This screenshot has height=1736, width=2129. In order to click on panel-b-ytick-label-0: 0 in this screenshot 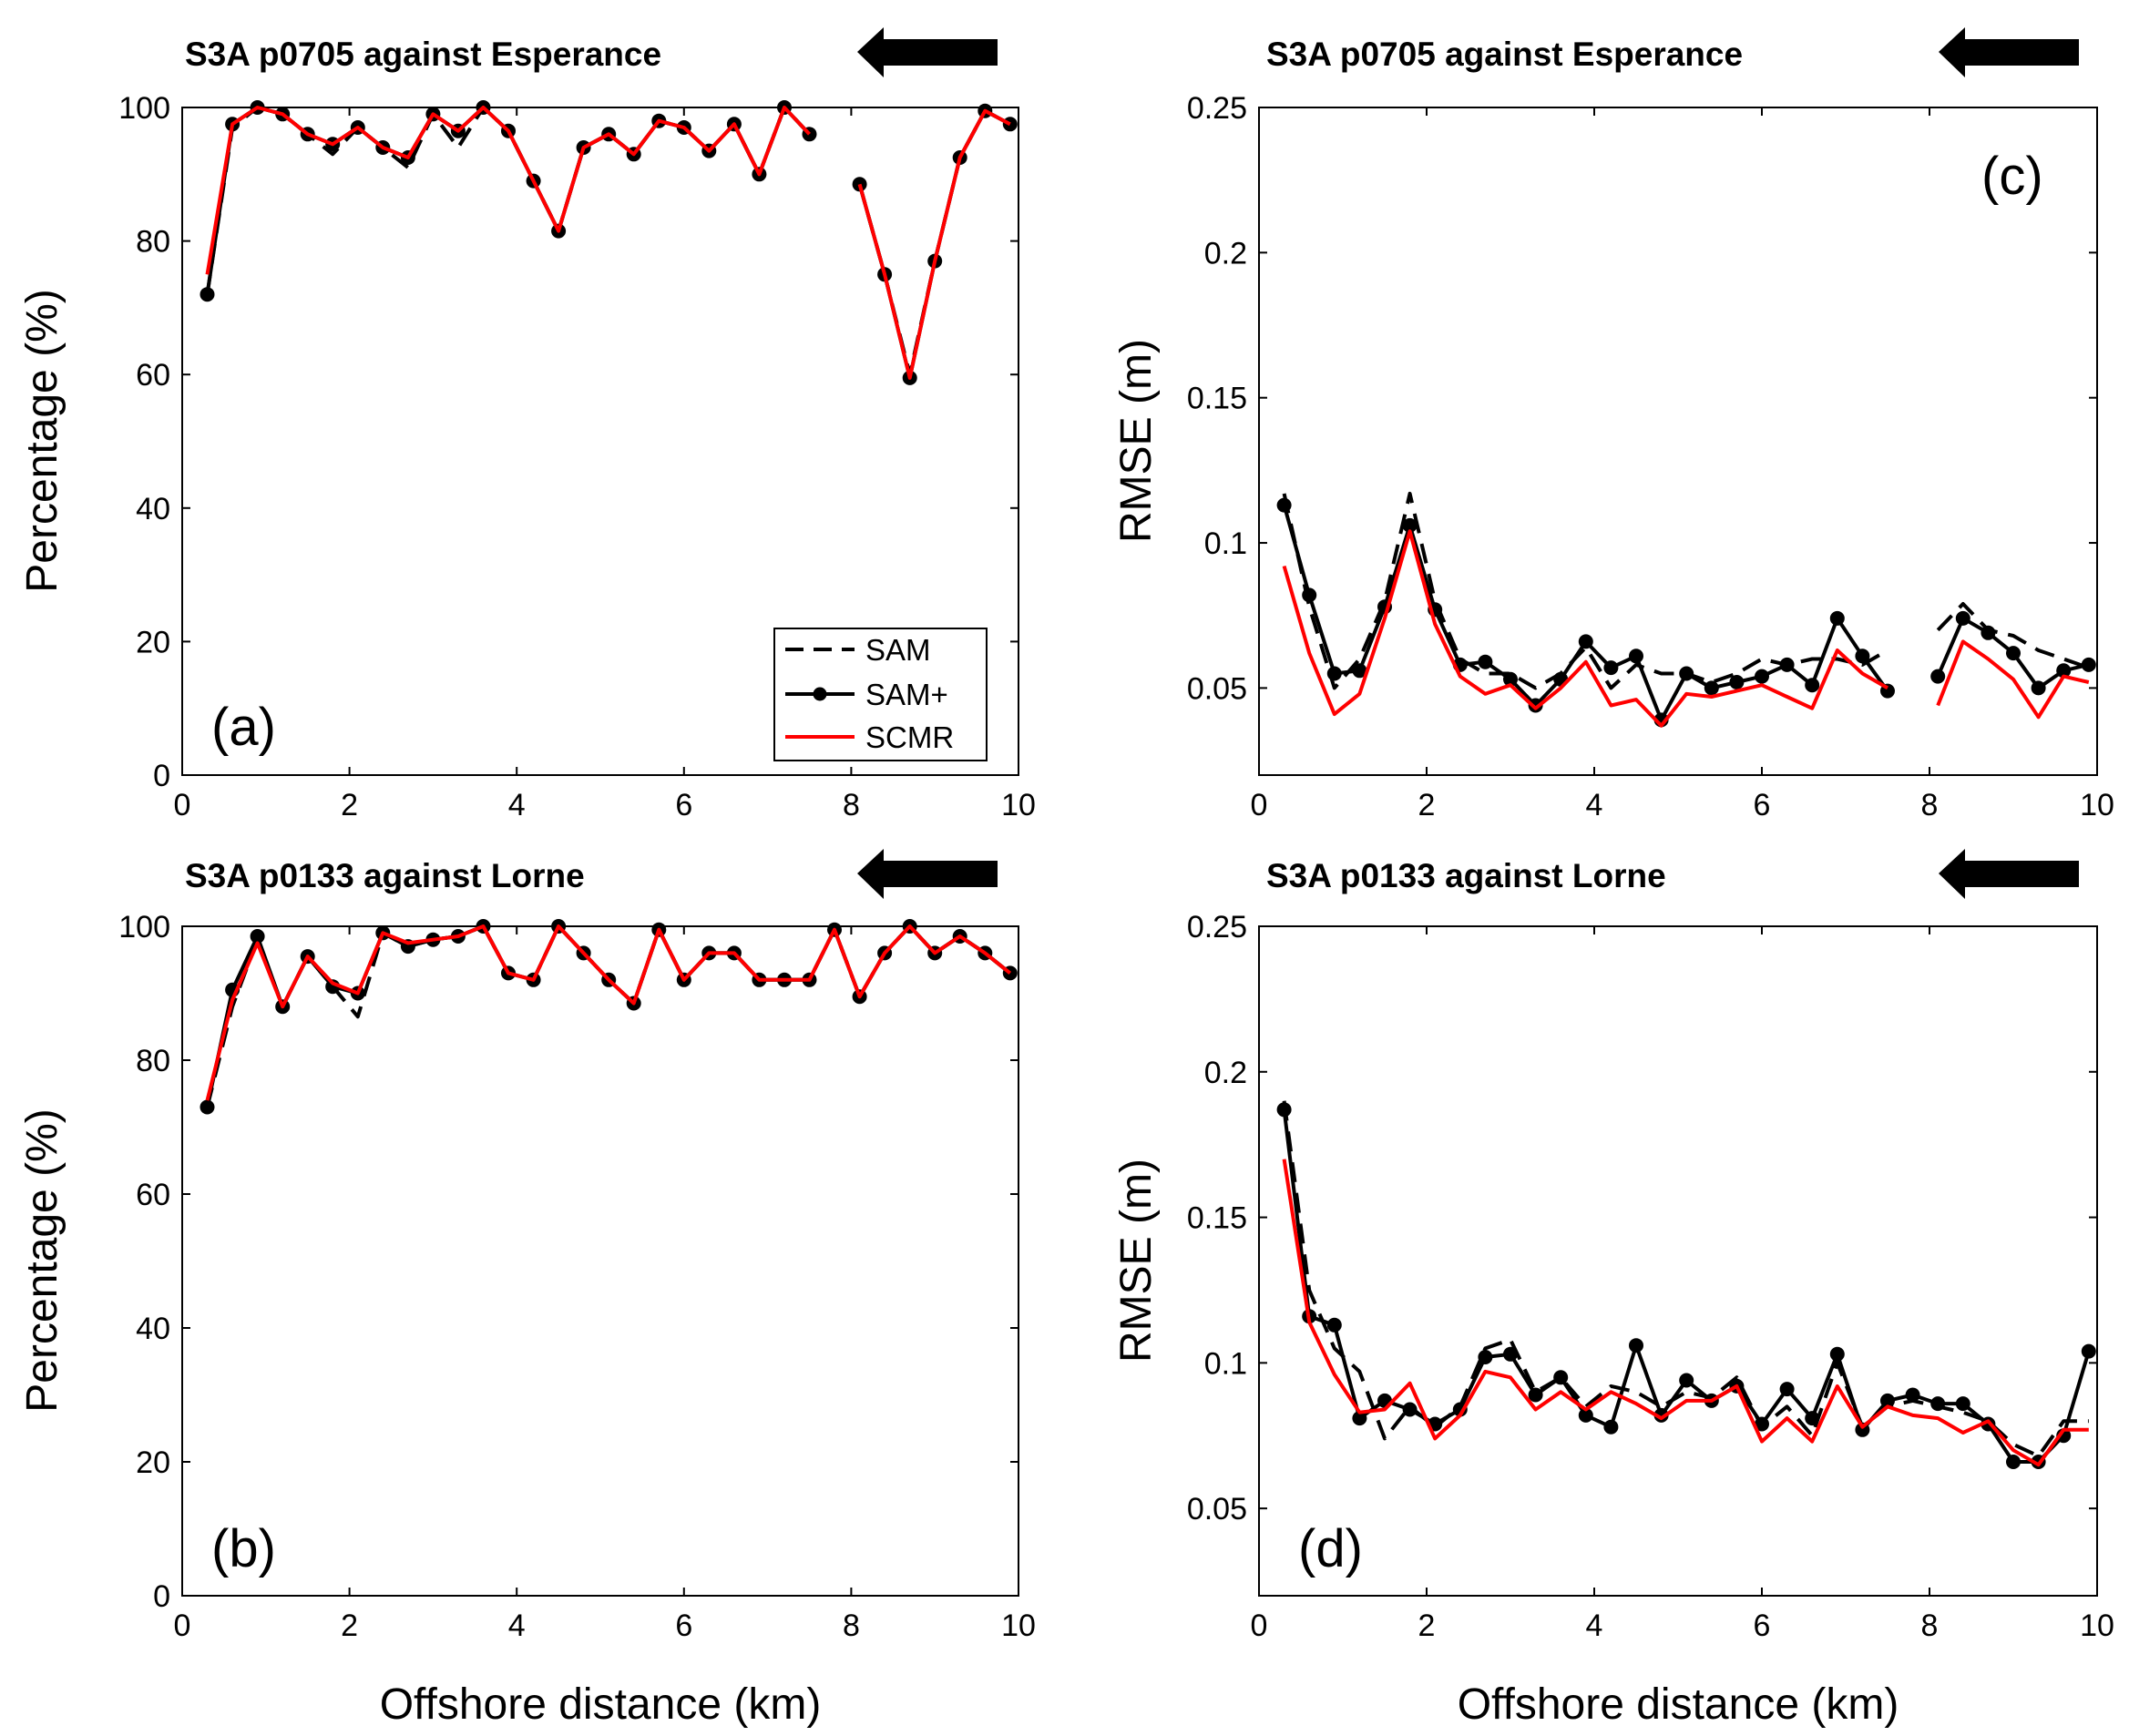, I will do `click(161, 1596)`.